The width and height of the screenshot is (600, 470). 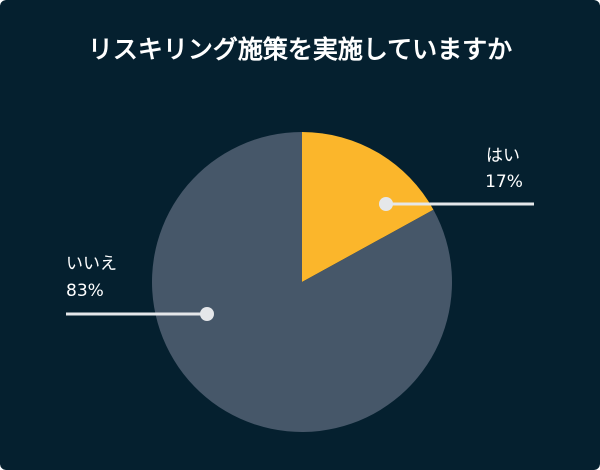 What do you see at coordinates (386, 204) in the screenshot?
I see `leader-dot-yes` at bounding box center [386, 204].